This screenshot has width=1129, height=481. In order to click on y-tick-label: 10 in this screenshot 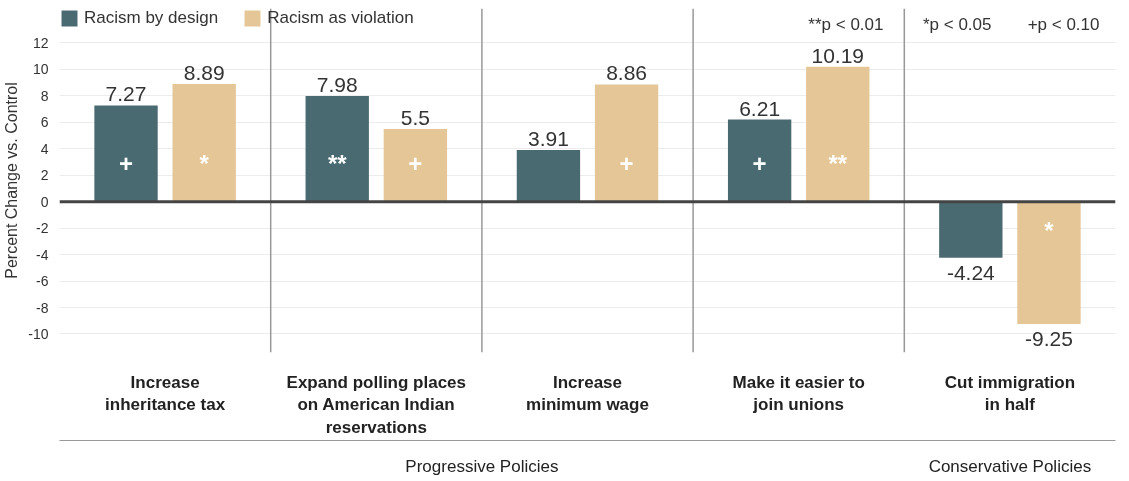, I will do `click(40, 69)`.